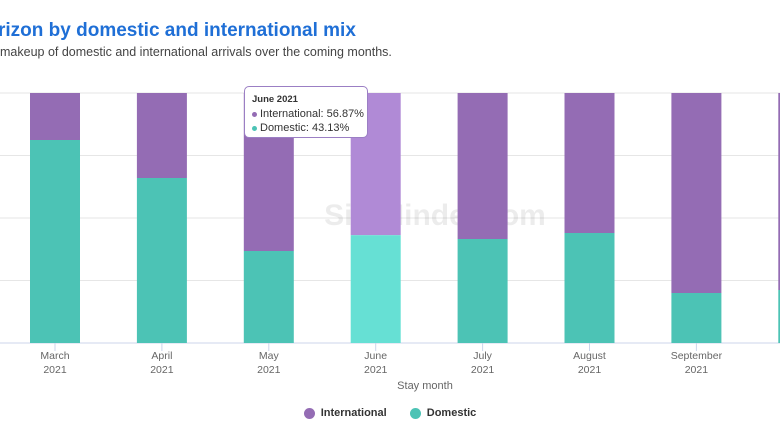 The image size is (780, 440). I want to click on chart-title: rizon by domestic and international mix, so click(178, 30).